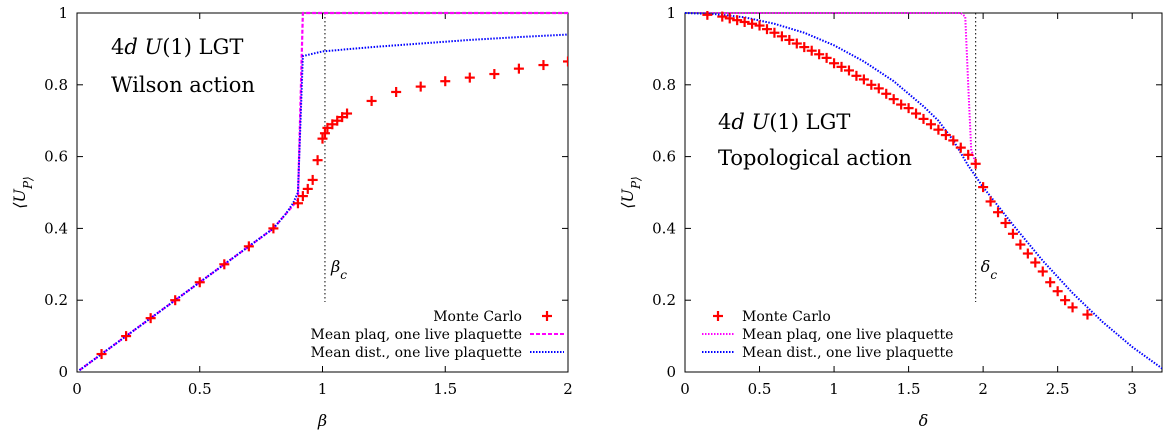  Describe the element at coordinates (177, 47) in the screenshot. I see `annotation-model: 4d U(1) LGT` at that location.